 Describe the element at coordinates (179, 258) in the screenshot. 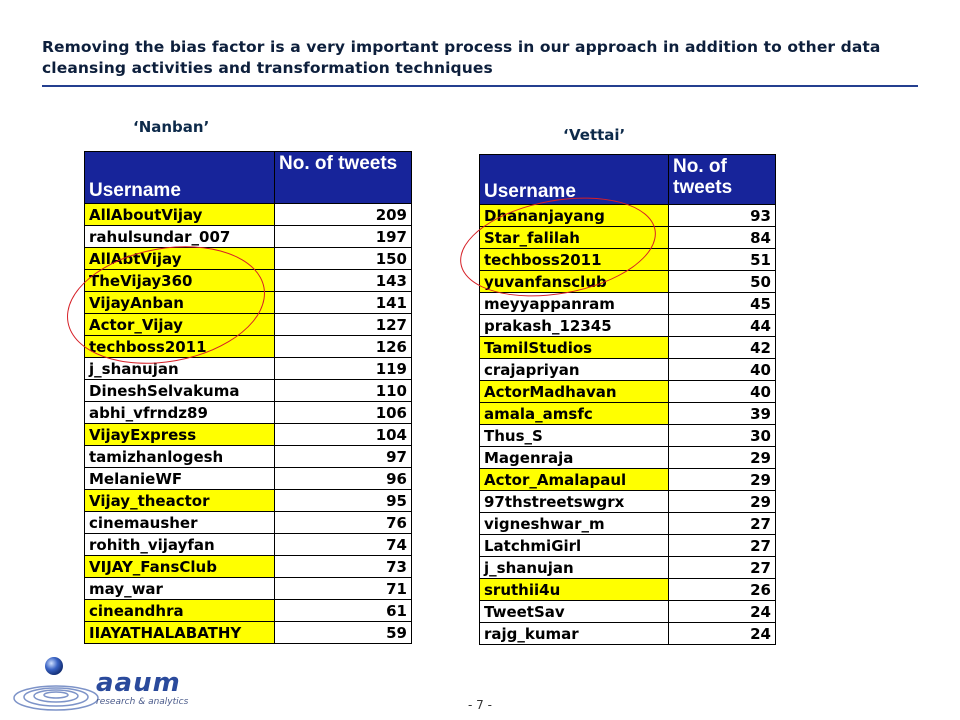

I see `username-cell: AllAbtVijay` at that location.